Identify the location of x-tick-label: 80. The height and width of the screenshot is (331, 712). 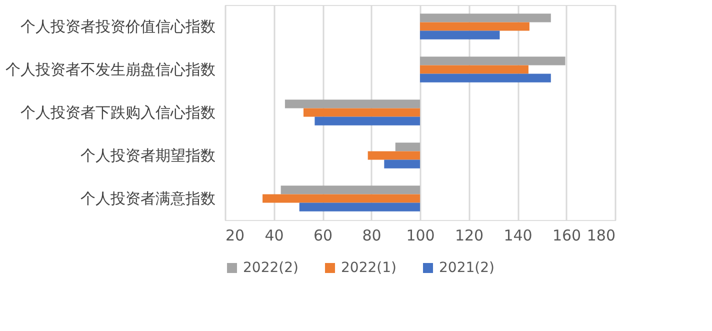
(372, 235).